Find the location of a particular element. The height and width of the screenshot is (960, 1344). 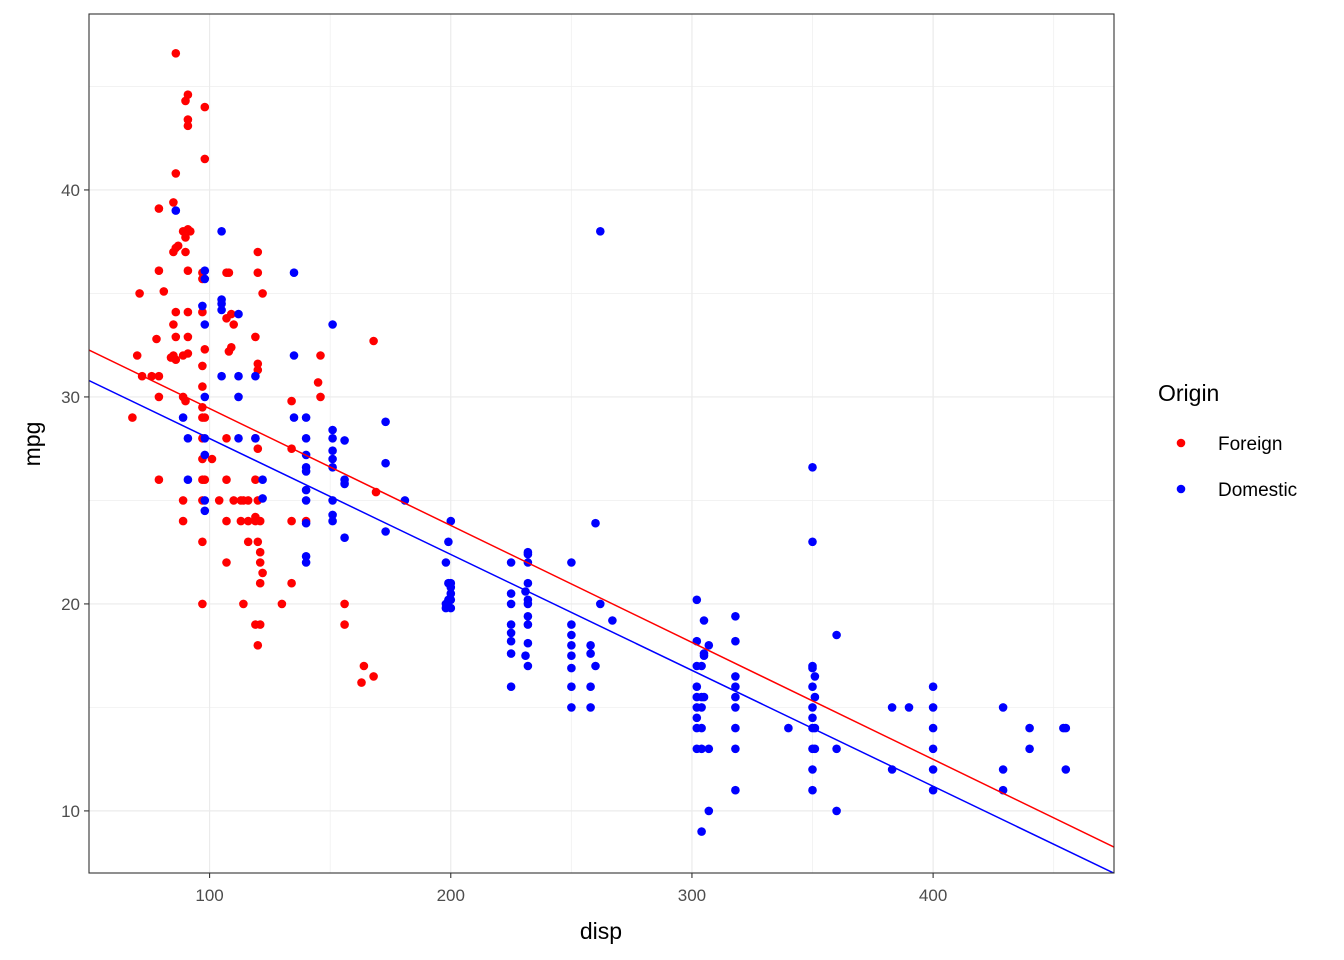

legend-key-foreign is located at coordinates (1181, 443).